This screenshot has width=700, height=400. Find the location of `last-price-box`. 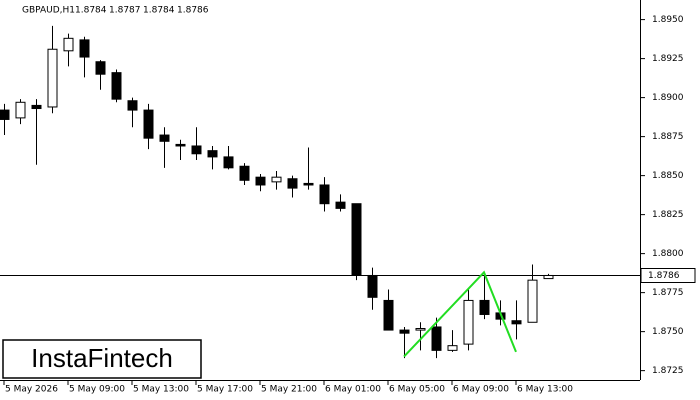

last-price-box is located at coordinates (668, 275).